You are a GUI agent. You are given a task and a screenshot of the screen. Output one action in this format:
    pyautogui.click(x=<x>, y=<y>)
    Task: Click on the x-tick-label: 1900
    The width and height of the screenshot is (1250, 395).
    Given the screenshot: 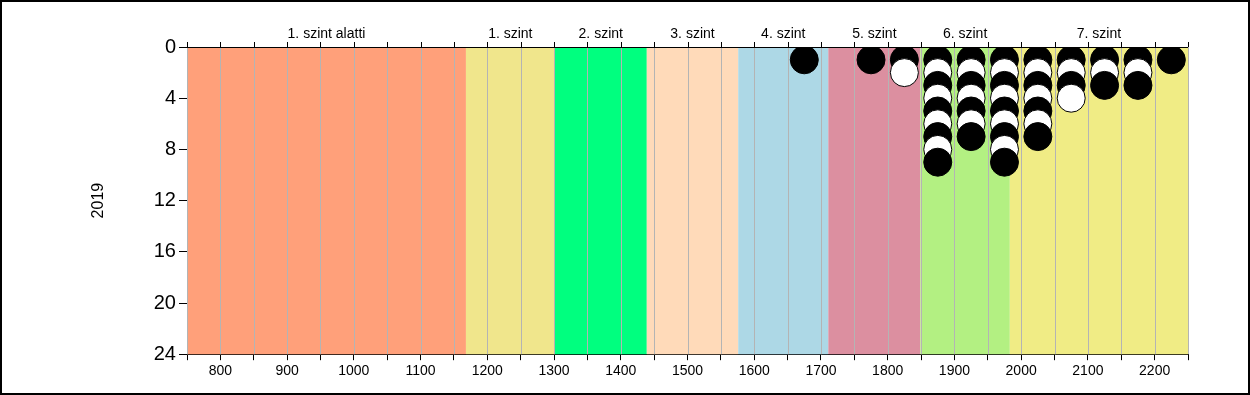 What is the action you would take?
    pyautogui.click(x=954, y=370)
    